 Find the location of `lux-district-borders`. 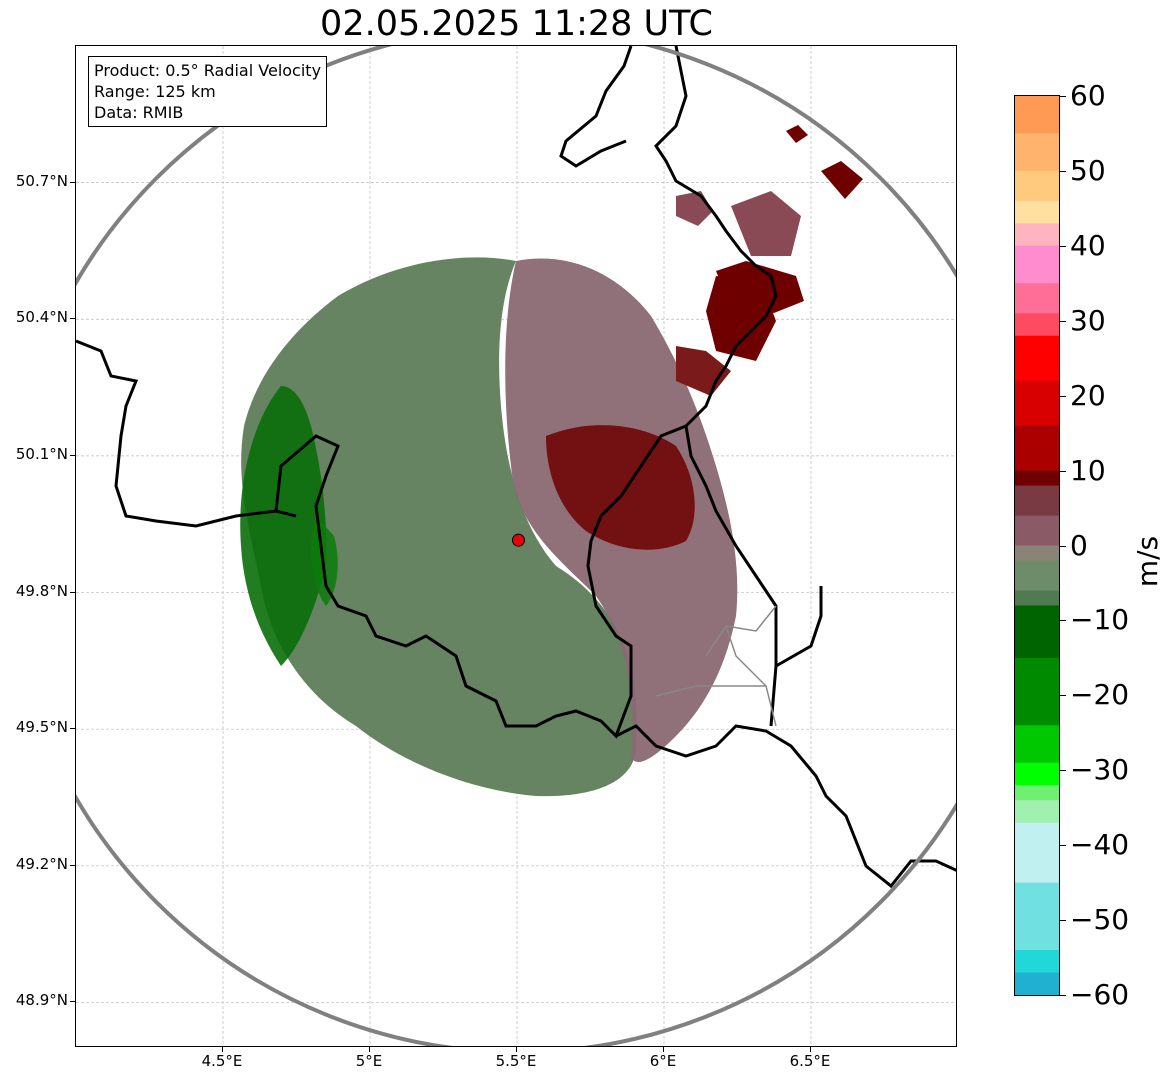

lux-district-borders is located at coordinates (716, 666).